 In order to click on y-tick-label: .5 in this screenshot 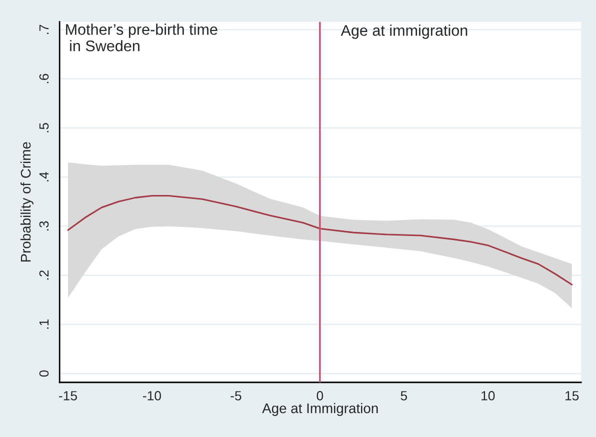, I will do `click(44, 127)`.